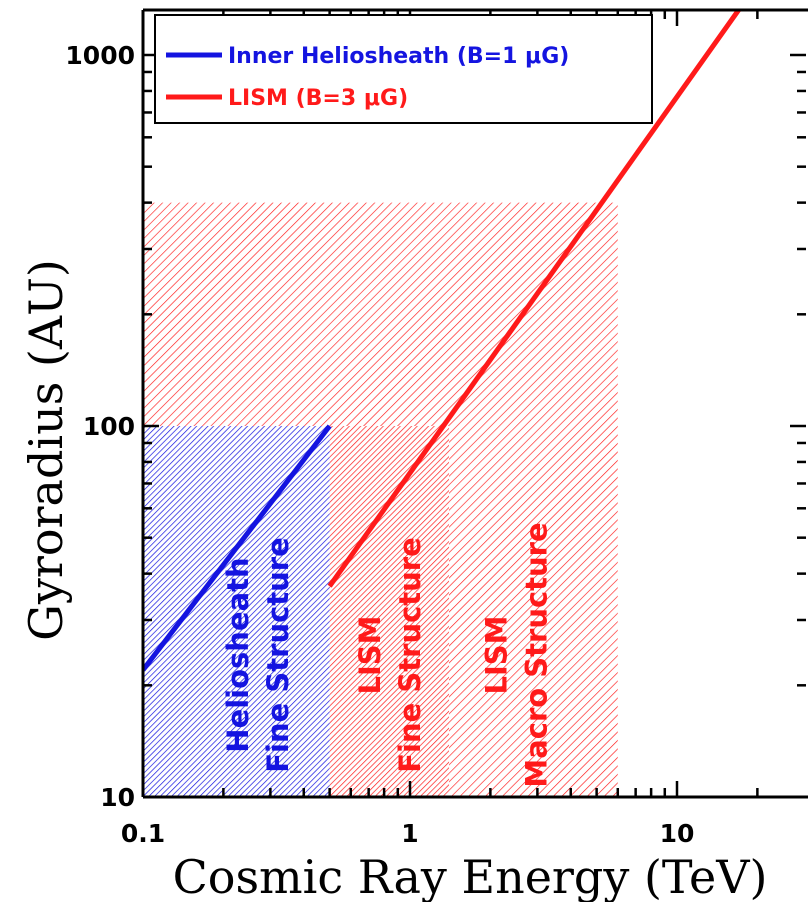 The height and width of the screenshot is (902, 808). I want to click on legend: Inner Heliosheath (B=1 μG) LISM (B=3 μG), so click(403, 69).